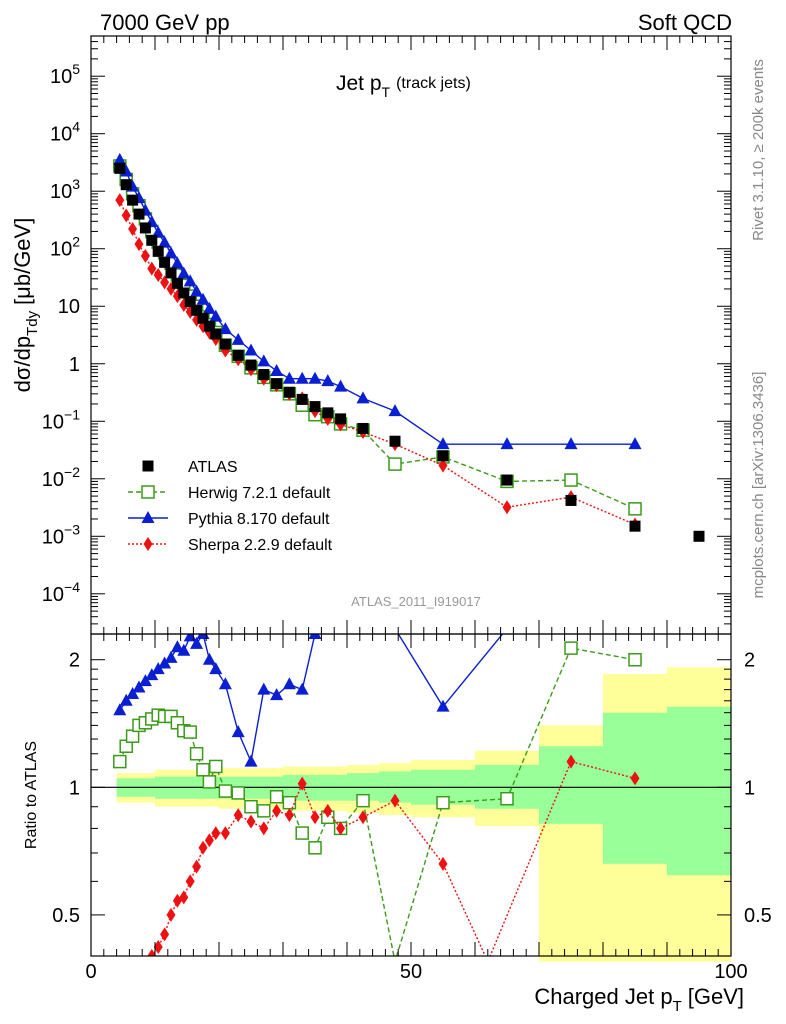 Image resolution: width=786 pixels, height=1024 pixels. What do you see at coordinates (259, 519) in the screenshot?
I see `legend-label: Pythia 8.170 default` at bounding box center [259, 519].